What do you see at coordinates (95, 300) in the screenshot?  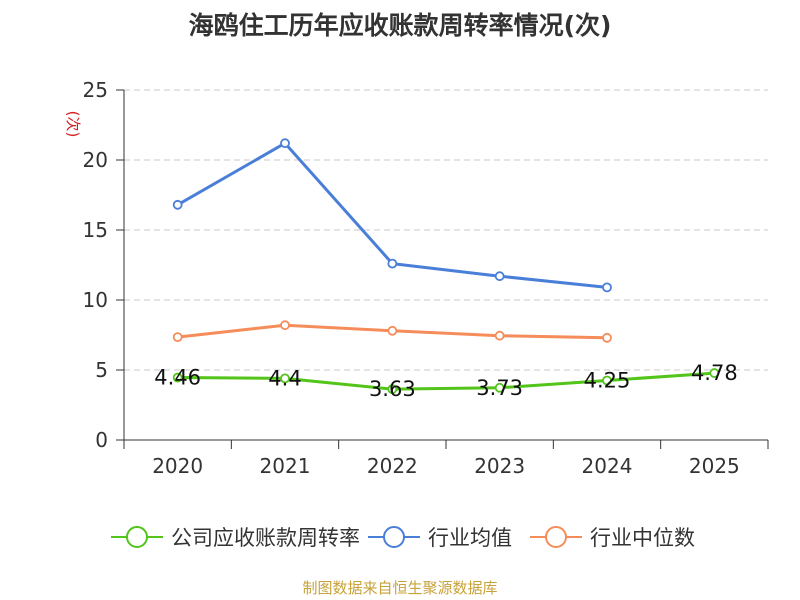 I see `y-tick-label: 10` at bounding box center [95, 300].